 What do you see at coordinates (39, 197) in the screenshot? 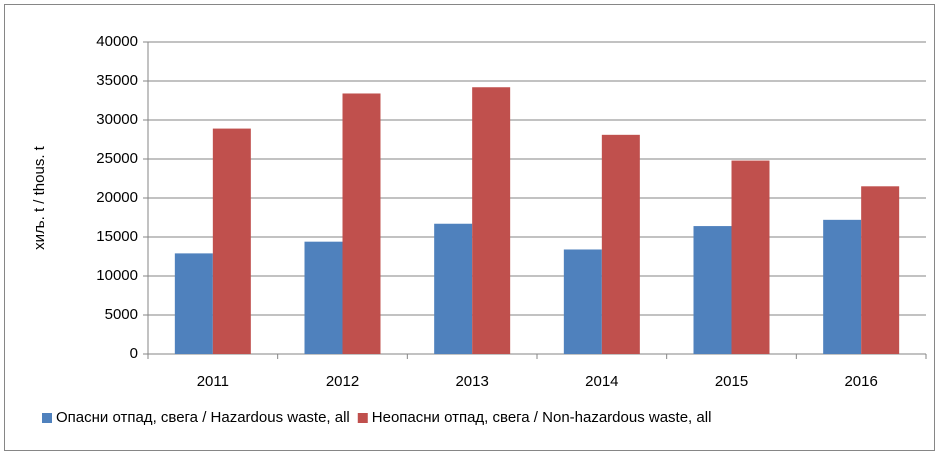
I see `y-axis-label: хиљ. t / thous. t` at bounding box center [39, 197].